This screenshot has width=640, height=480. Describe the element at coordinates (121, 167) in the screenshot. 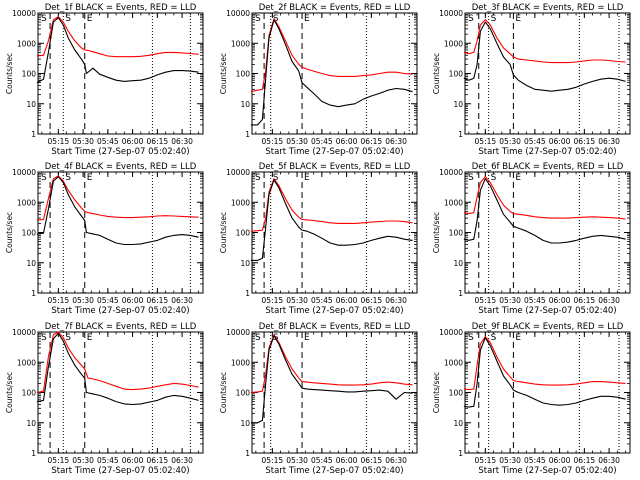

I see `chart-title: Det_4f BLACK = Events, RED = LLD` at that location.